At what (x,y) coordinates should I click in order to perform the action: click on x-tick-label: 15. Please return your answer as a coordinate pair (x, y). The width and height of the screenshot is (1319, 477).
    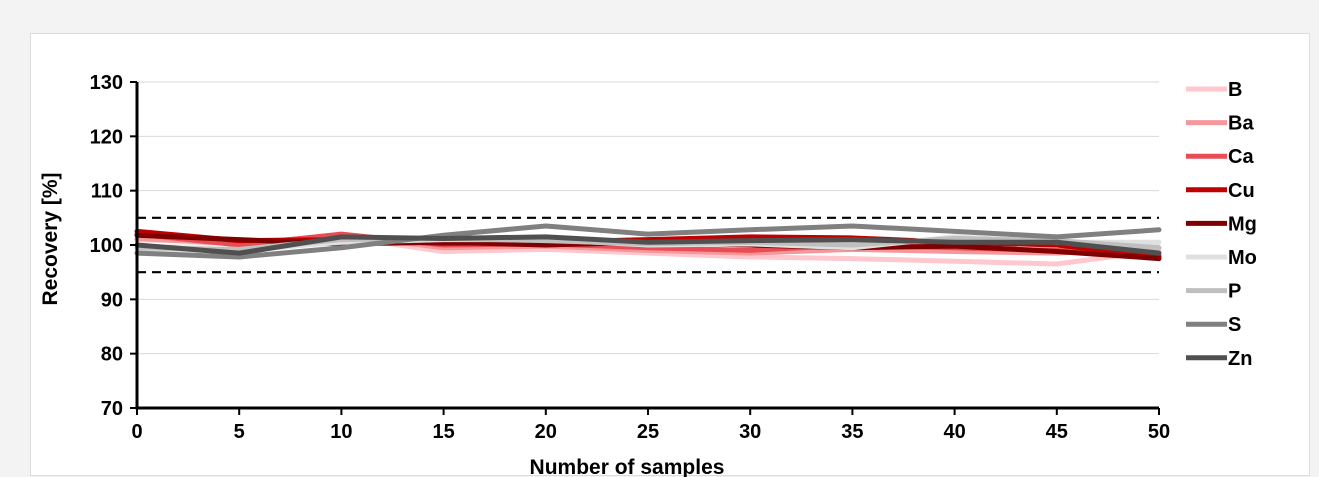
    Looking at the image, I should click on (443, 432).